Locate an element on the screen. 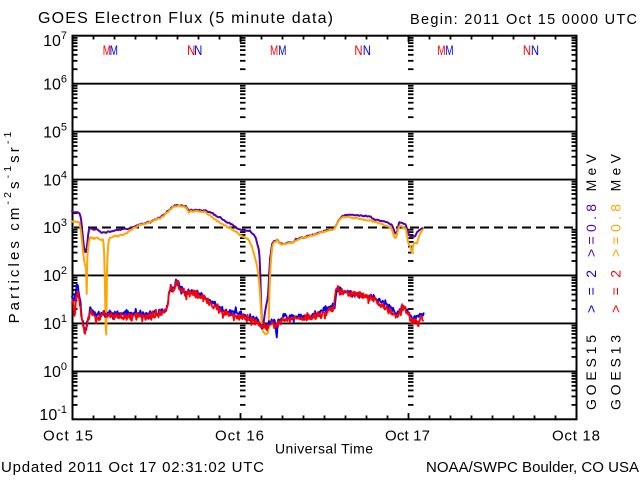 This screenshot has width=640, height=480. svg-text: GOES15 is located at coordinates (591, 372).